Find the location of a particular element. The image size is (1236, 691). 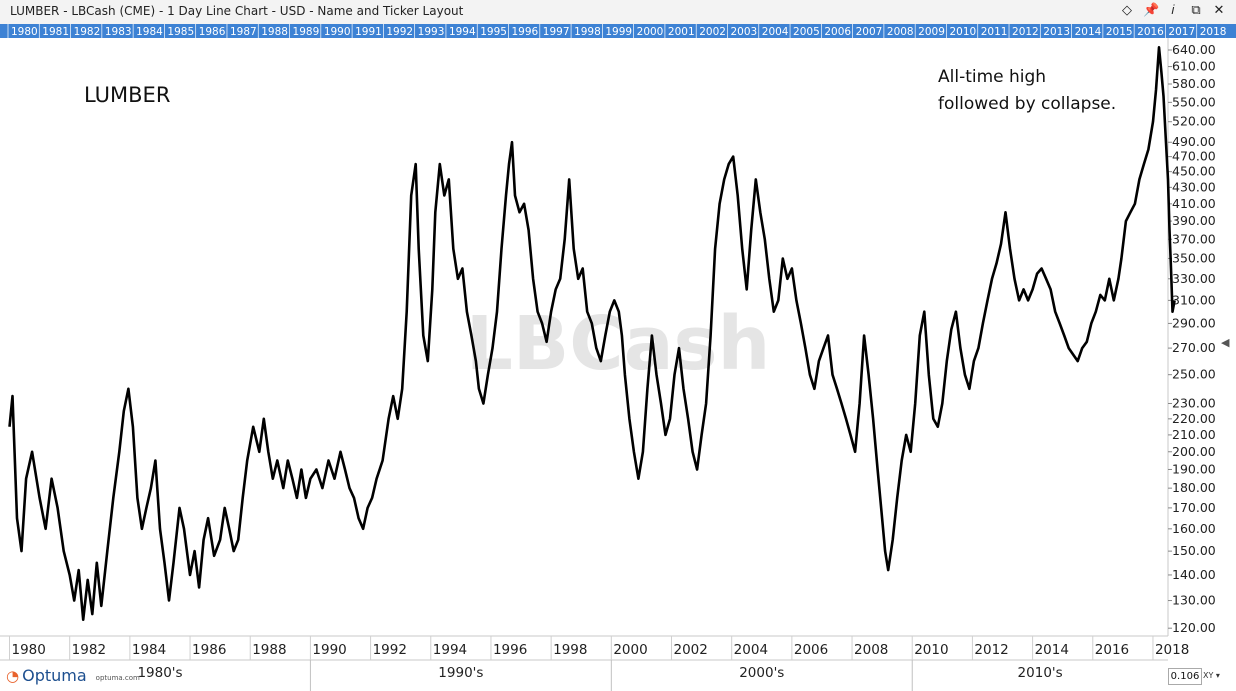

decade-label: 1980's is located at coordinates (159, 673).